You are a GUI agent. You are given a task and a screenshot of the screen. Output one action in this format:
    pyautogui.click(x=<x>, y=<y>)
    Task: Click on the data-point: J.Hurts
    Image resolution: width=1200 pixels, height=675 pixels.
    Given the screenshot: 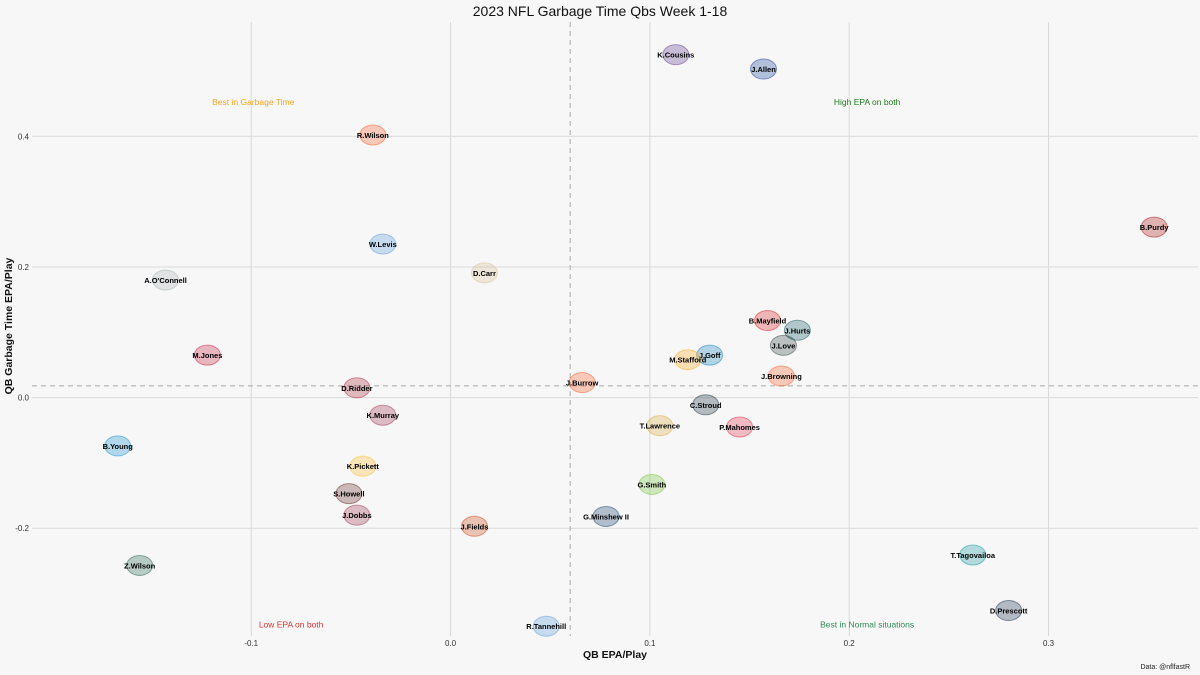 What is the action you would take?
    pyautogui.click(x=797, y=330)
    